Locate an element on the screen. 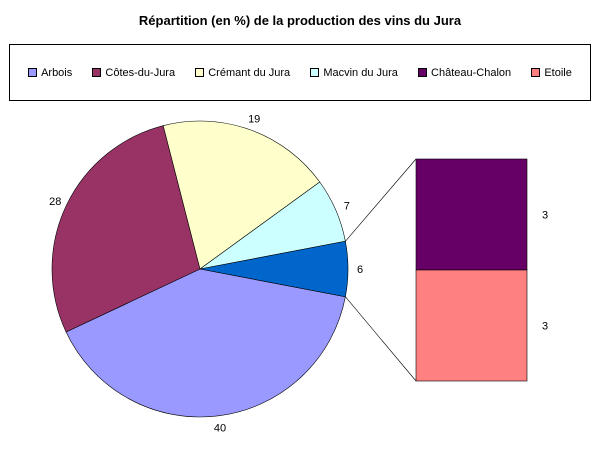 The width and height of the screenshot is (600, 451). legend-label: Côtes-du-Jura is located at coordinates (140, 72).